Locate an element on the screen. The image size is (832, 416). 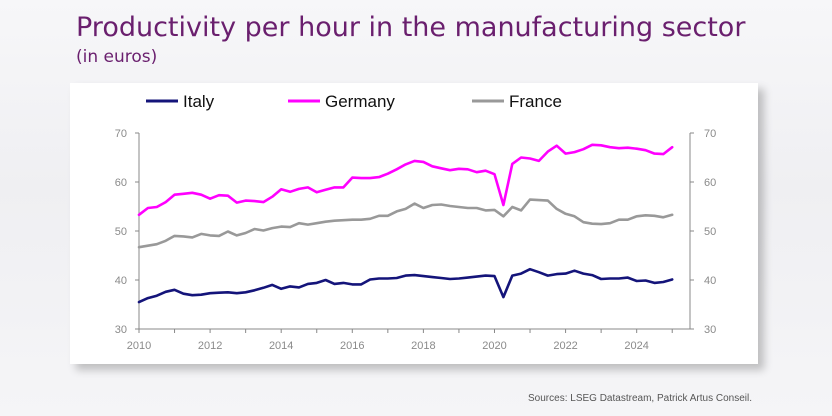
x-tick-label: 2024 is located at coordinates (636, 346).